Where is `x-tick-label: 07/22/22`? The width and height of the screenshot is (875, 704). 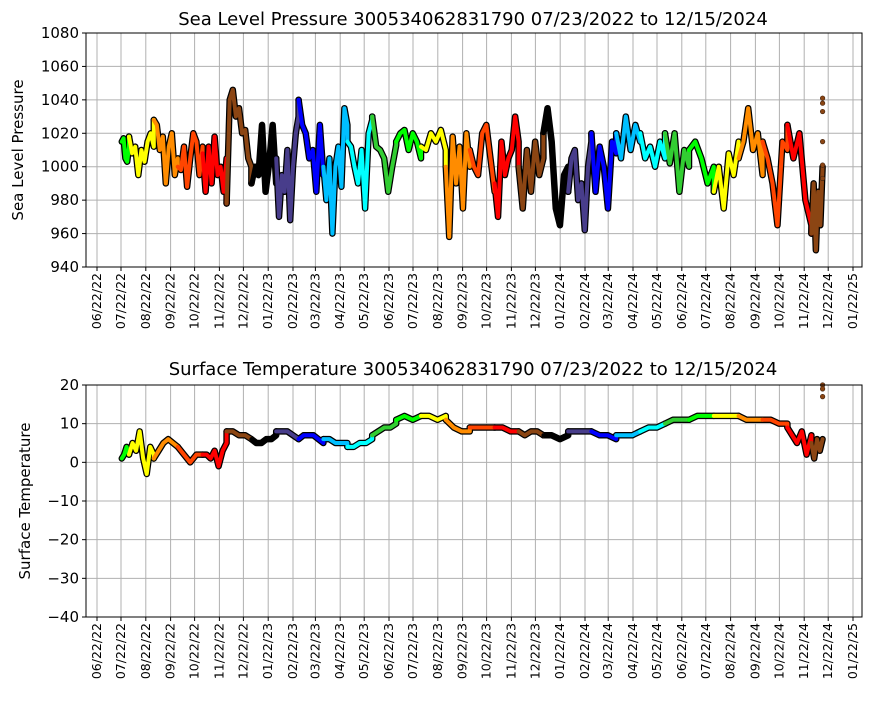
x-tick-label: 07/22/22 is located at coordinates (120, 651).